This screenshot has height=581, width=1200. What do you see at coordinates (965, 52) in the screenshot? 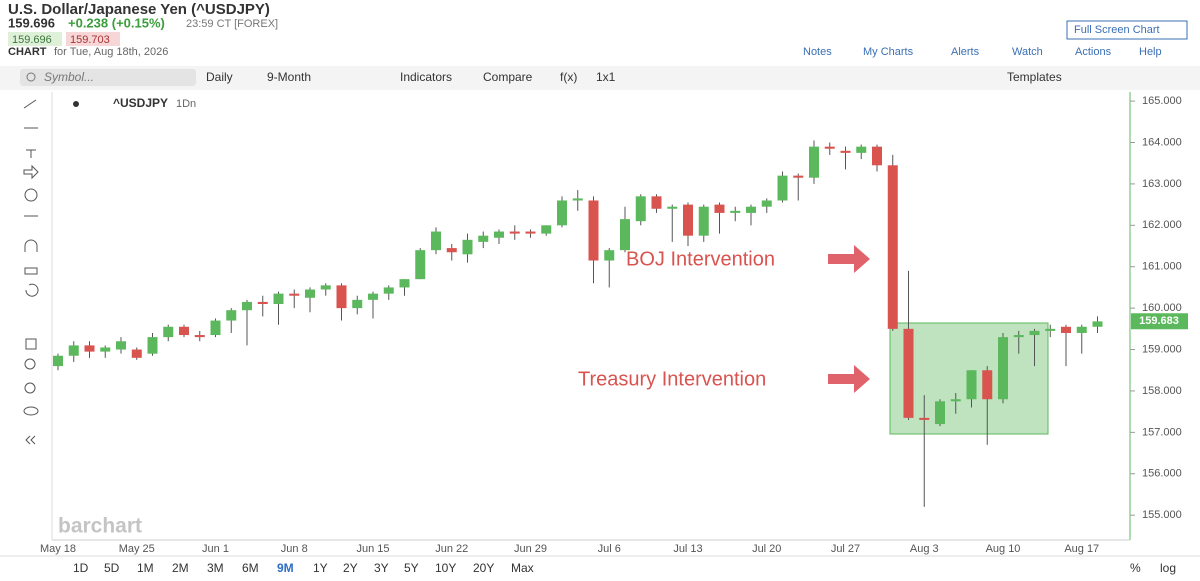
I see `header-link: Alerts` at bounding box center [965, 52].